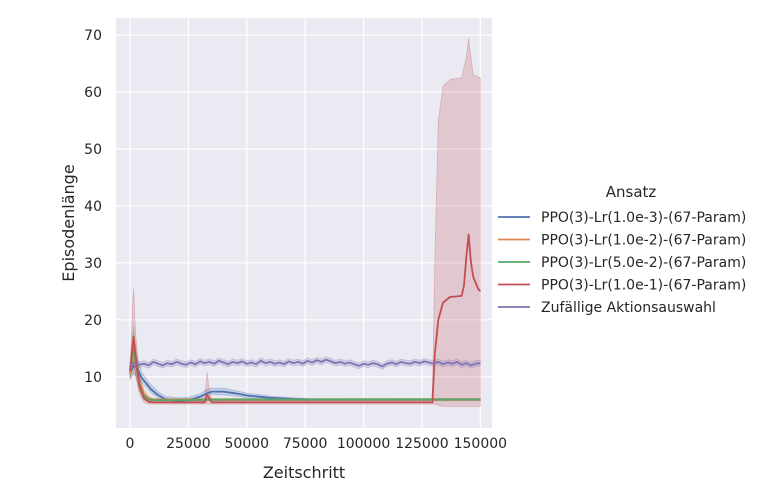  What do you see at coordinates (93, 150) in the screenshot?
I see `y-tick-label: 50` at bounding box center [93, 150].